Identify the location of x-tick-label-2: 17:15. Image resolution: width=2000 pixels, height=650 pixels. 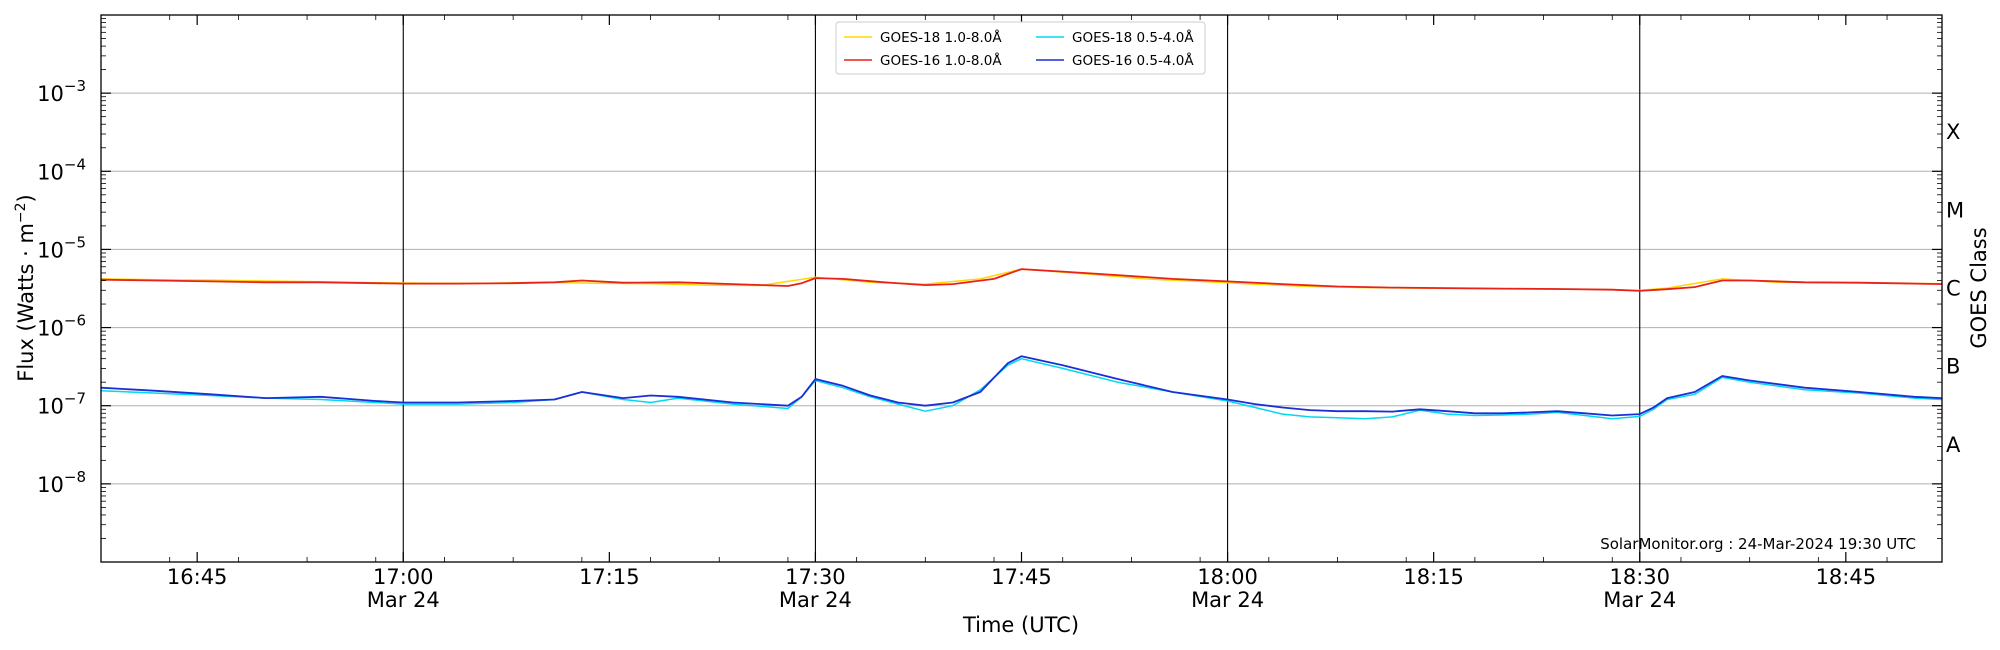
(609, 577).